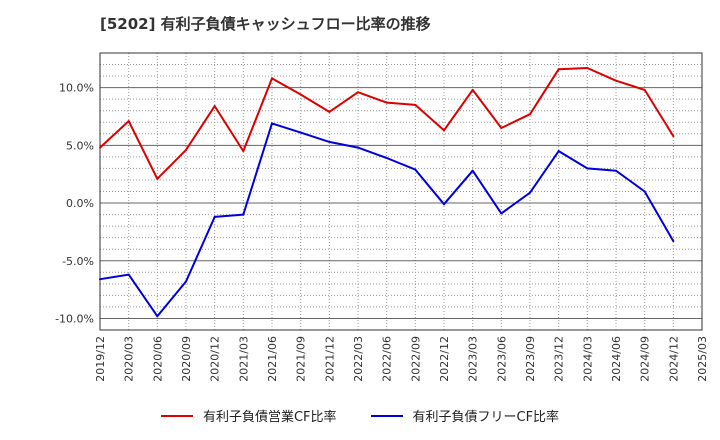 The image size is (720, 440). Describe the element at coordinates (215, 359) in the screenshot. I see `x-tick-label: 2020/12` at that location.